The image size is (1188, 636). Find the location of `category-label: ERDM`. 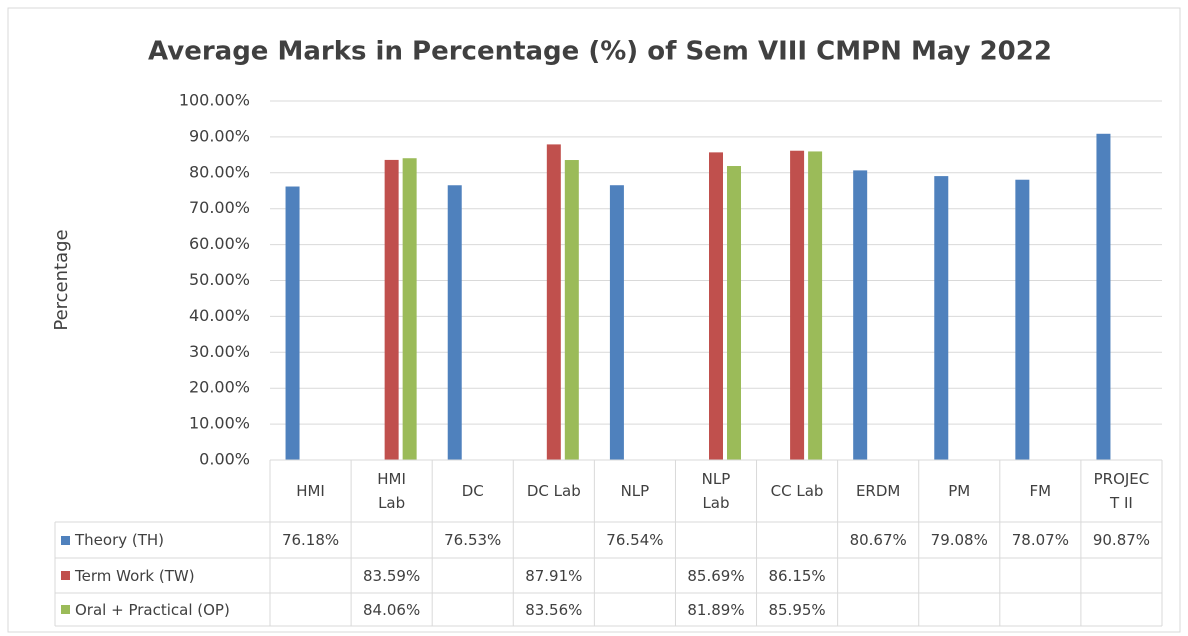

category-label: ERDM is located at coordinates (878, 491).